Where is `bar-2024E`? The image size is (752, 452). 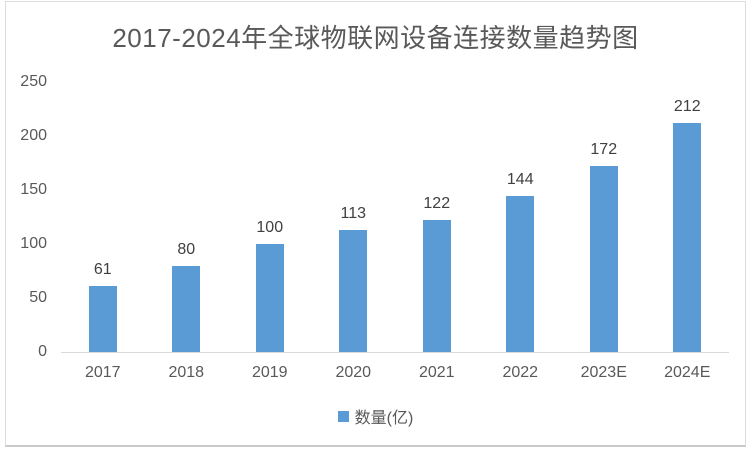 bar-2024E is located at coordinates (687, 237).